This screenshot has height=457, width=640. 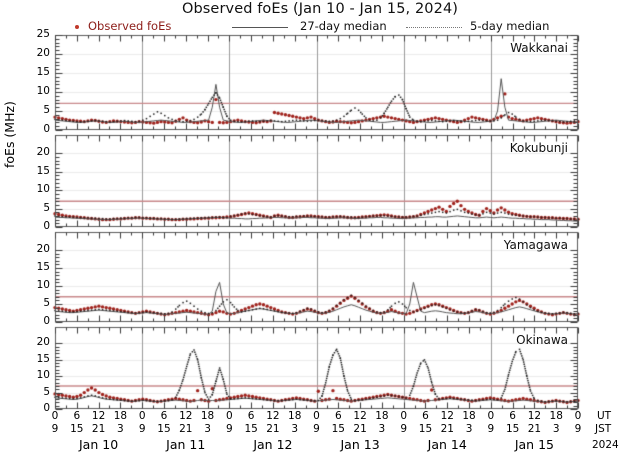 What do you see at coordinates (9, 134) in the screenshot?
I see `y-axis-label: foEs (MHz)` at bounding box center [9, 134].